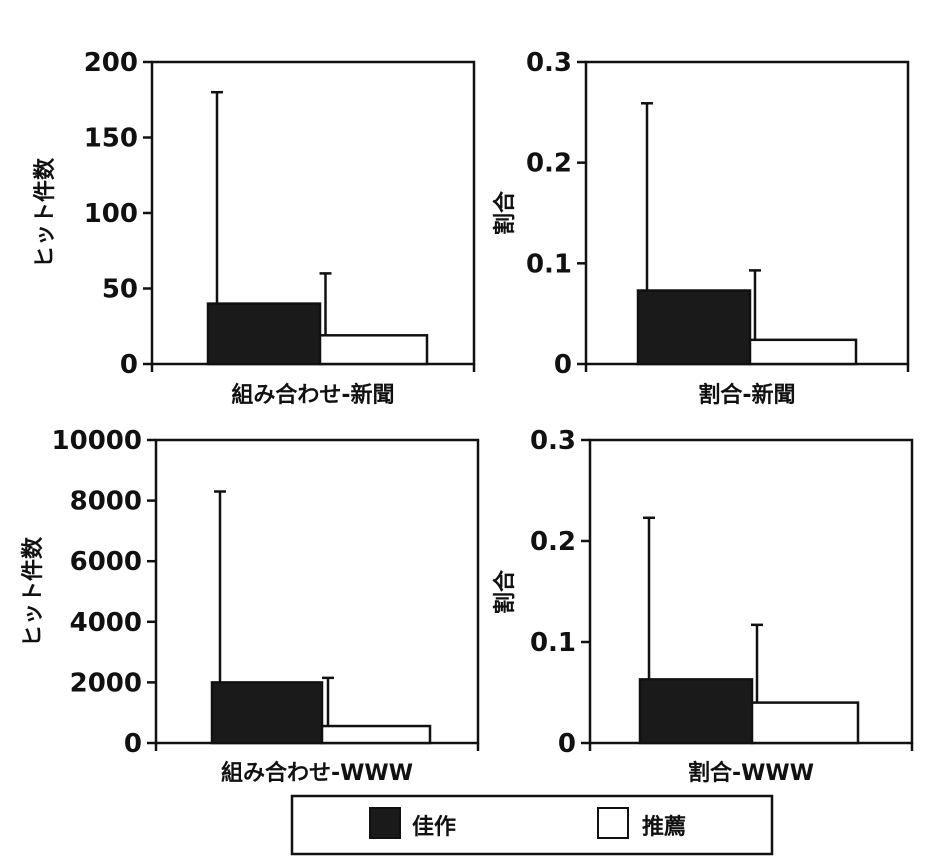 The image size is (932, 867). I want to click on x-axis-label: 組み合わせ-WWW, so click(317, 773).